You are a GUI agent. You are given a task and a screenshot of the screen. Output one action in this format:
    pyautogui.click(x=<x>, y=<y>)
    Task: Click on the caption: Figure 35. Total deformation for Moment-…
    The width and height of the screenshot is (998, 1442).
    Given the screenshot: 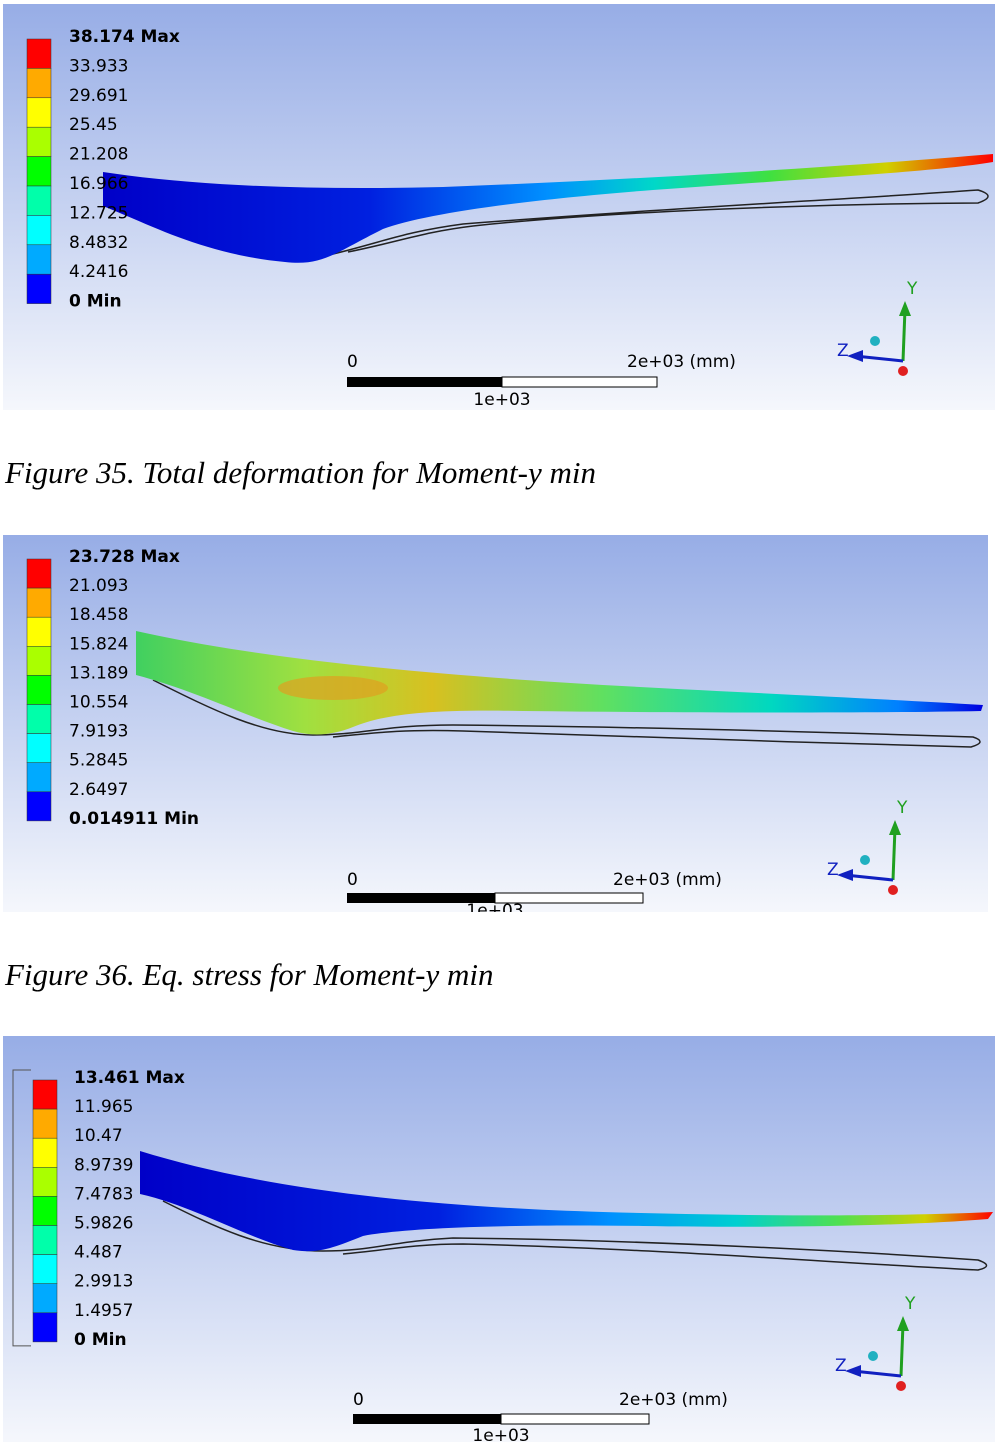 What is the action you would take?
    pyautogui.click(x=300, y=472)
    